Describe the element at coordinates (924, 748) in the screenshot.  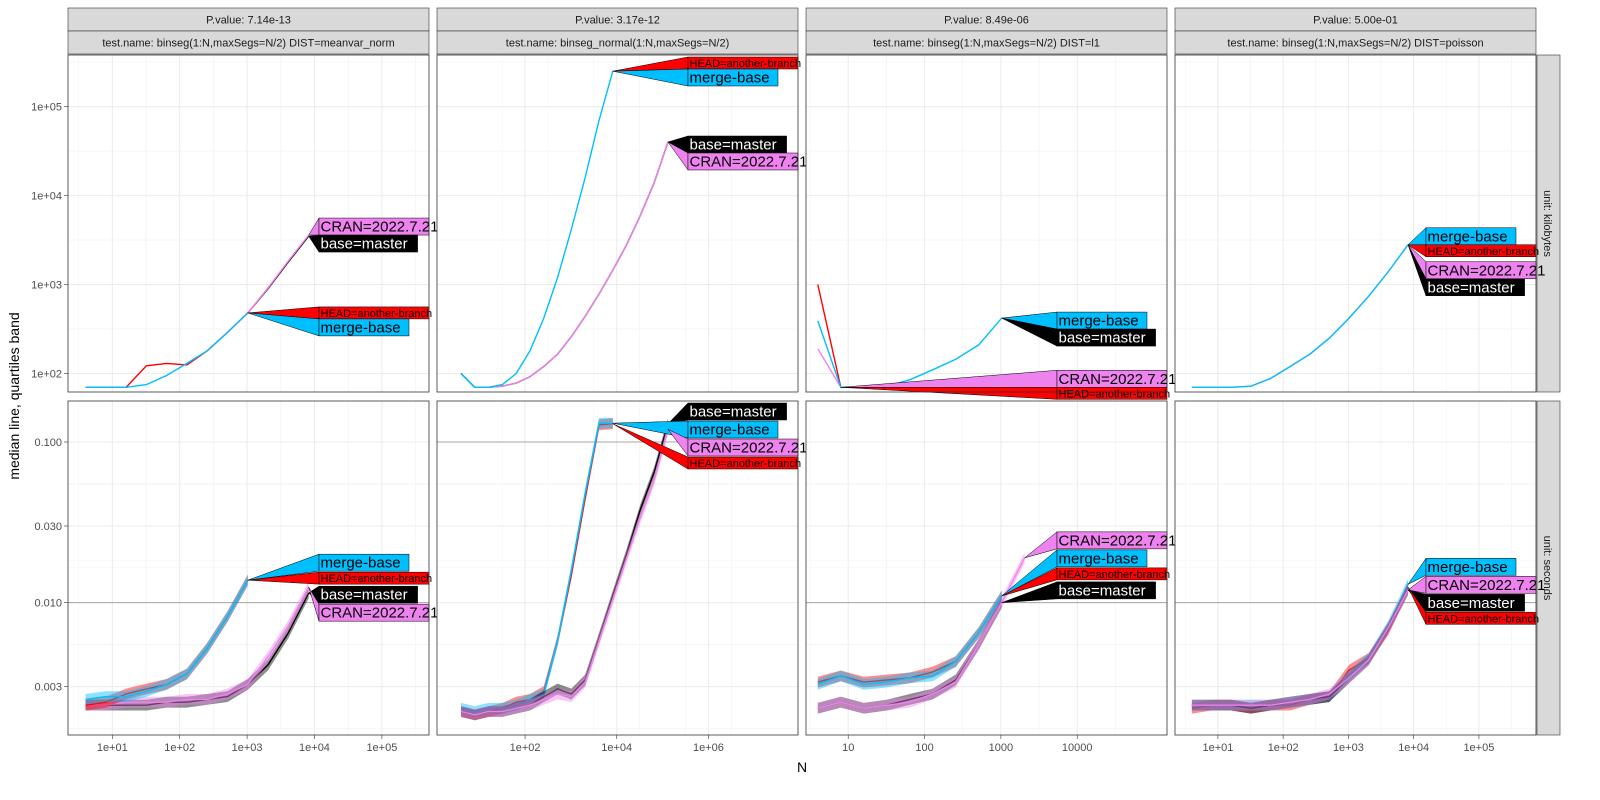
I see `x-tick-label: 100` at that location.